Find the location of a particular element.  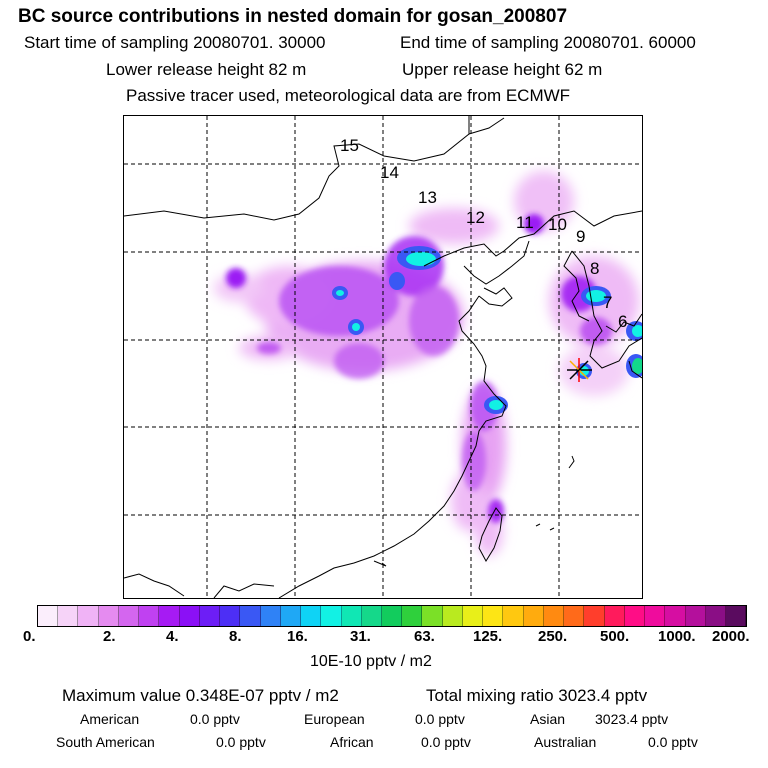

region-name: European is located at coordinates (334, 719).